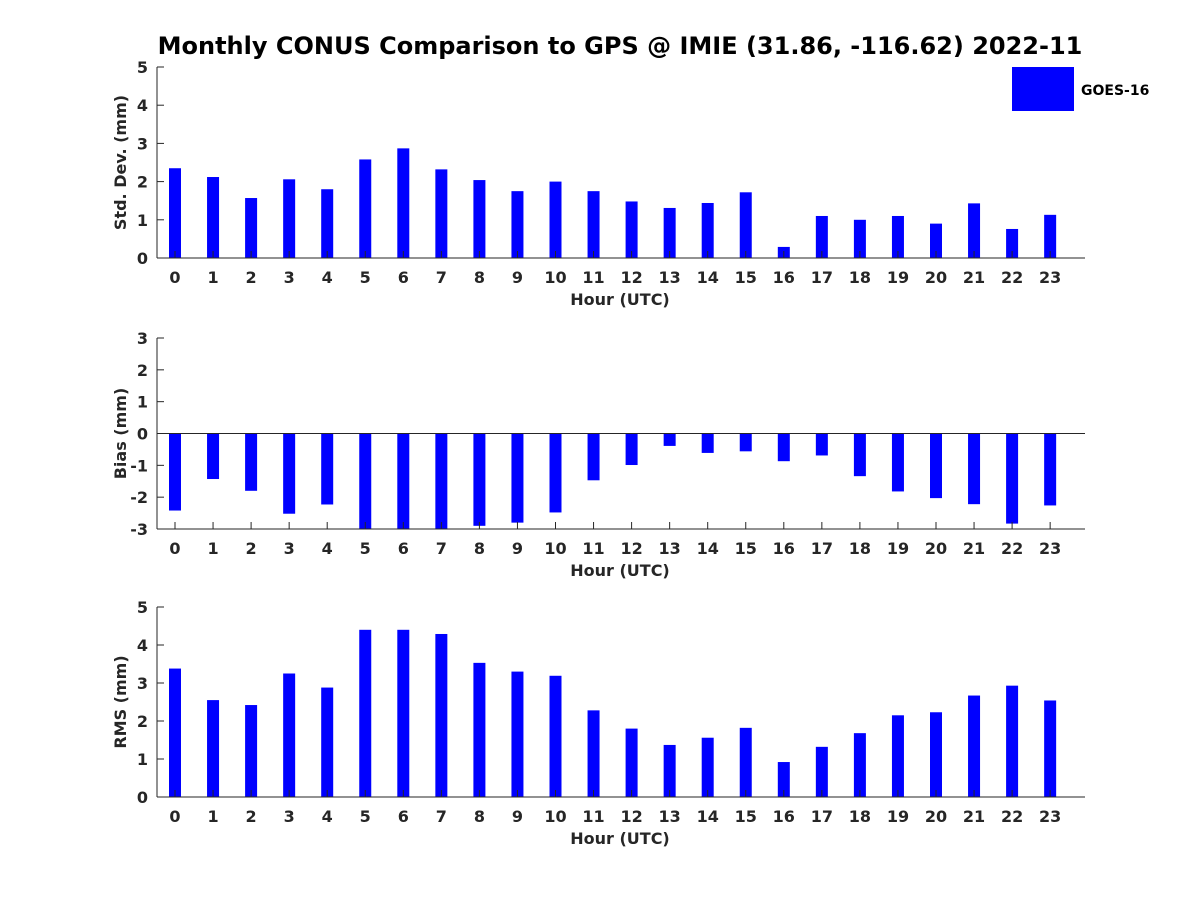 The width and height of the screenshot is (1200, 900). I want to click on legend: GOES-16, so click(1080, 89).